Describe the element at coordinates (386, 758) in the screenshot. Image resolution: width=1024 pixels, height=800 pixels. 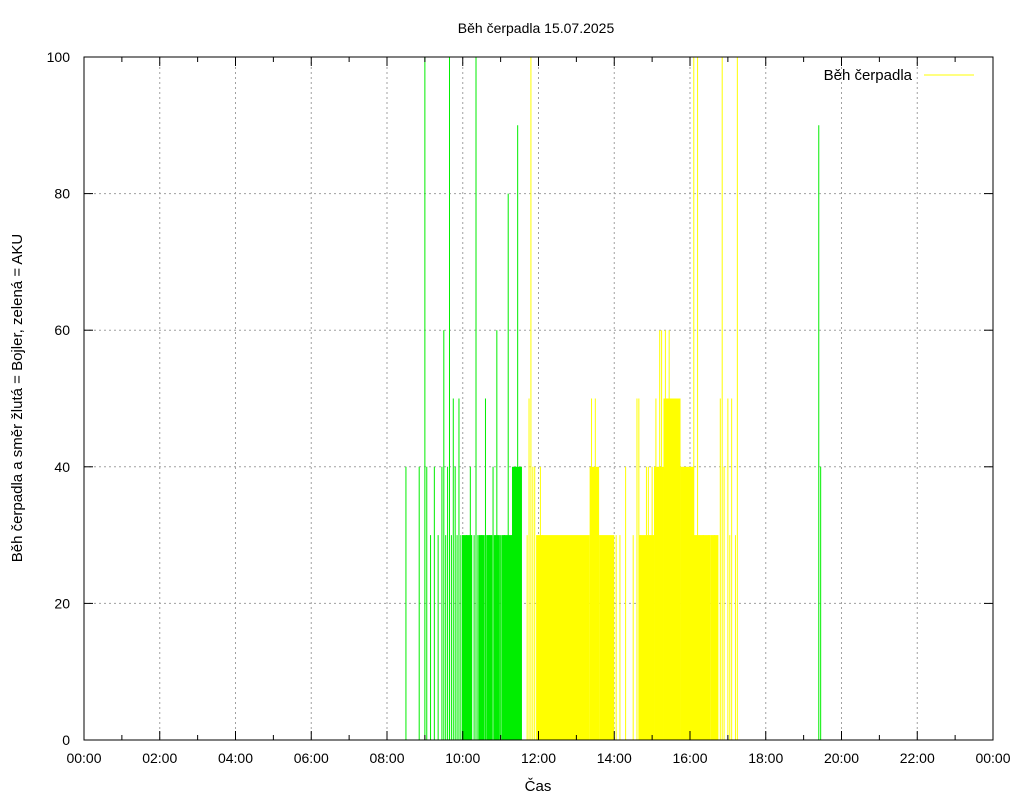
I see `x-tick-label: 08:00` at that location.